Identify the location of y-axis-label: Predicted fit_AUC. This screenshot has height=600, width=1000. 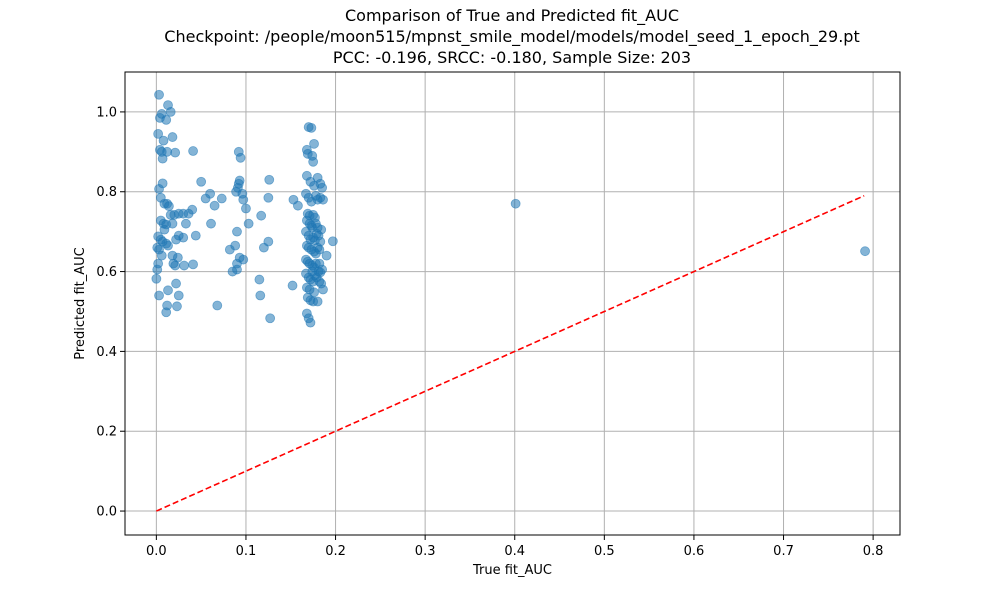
(80, 303).